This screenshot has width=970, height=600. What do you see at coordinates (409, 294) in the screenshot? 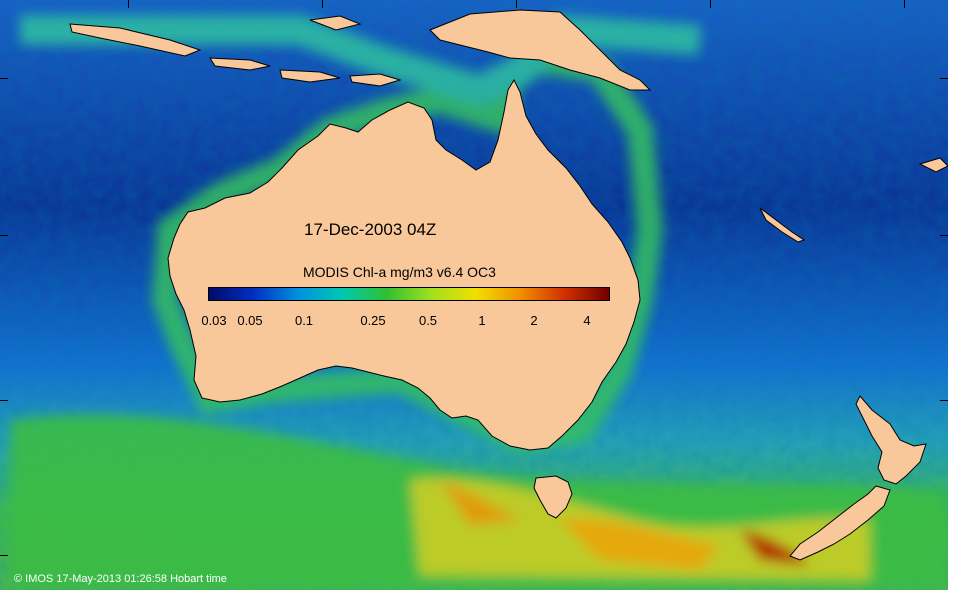
I see `colorbar` at bounding box center [409, 294].